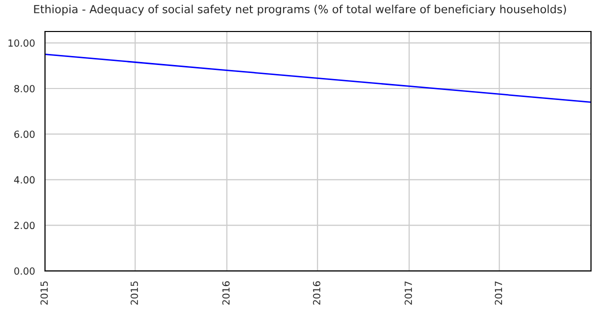 This screenshot has width=600, height=315. What do you see at coordinates (24, 226) in the screenshot?
I see `y-tick-label: 2.00` at bounding box center [24, 226].